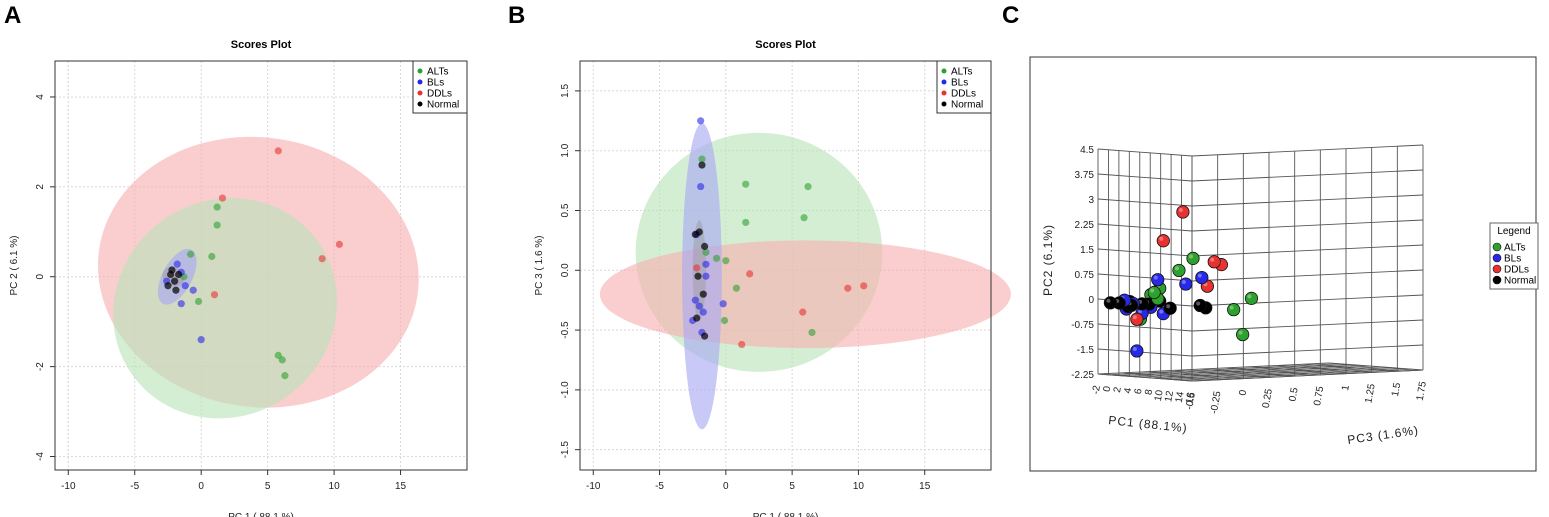 This screenshot has width=1549, height=517. What do you see at coordinates (420, 82) in the screenshot?
I see `legend-marker-bls` at bounding box center [420, 82].